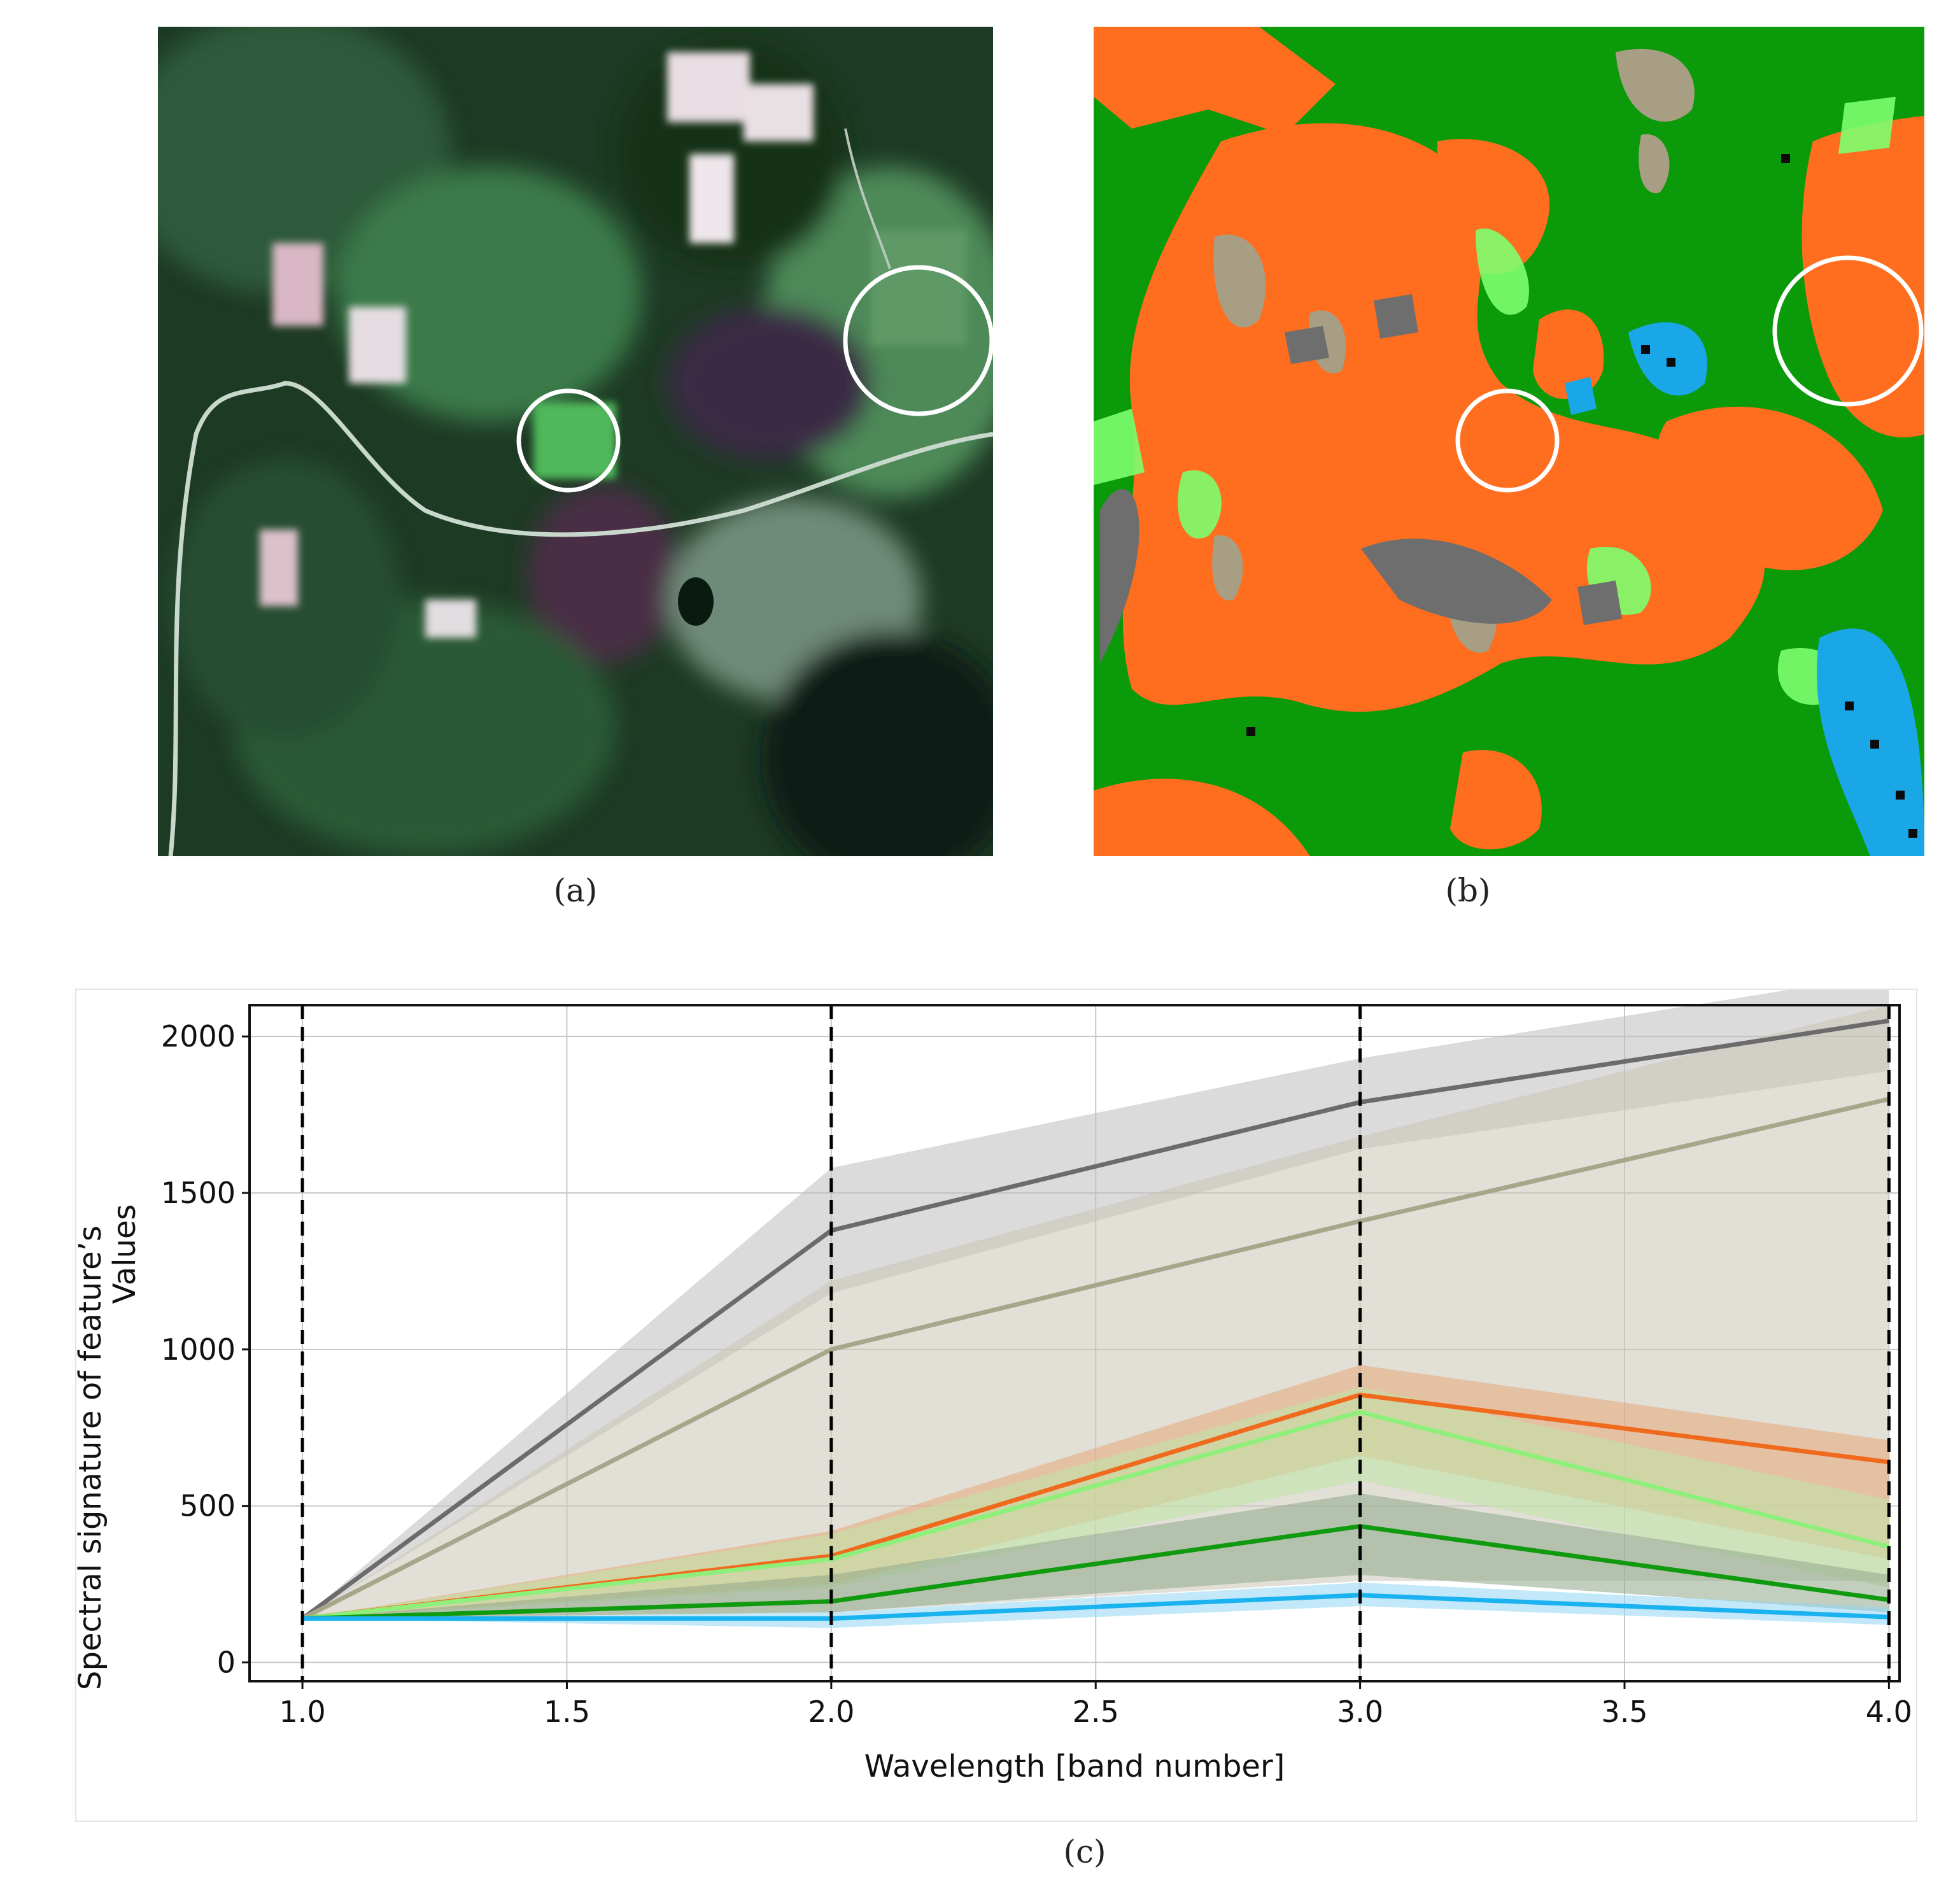 This screenshot has width=1946, height=1904. I want to click on y-tick-label: 500, so click(208, 1506).